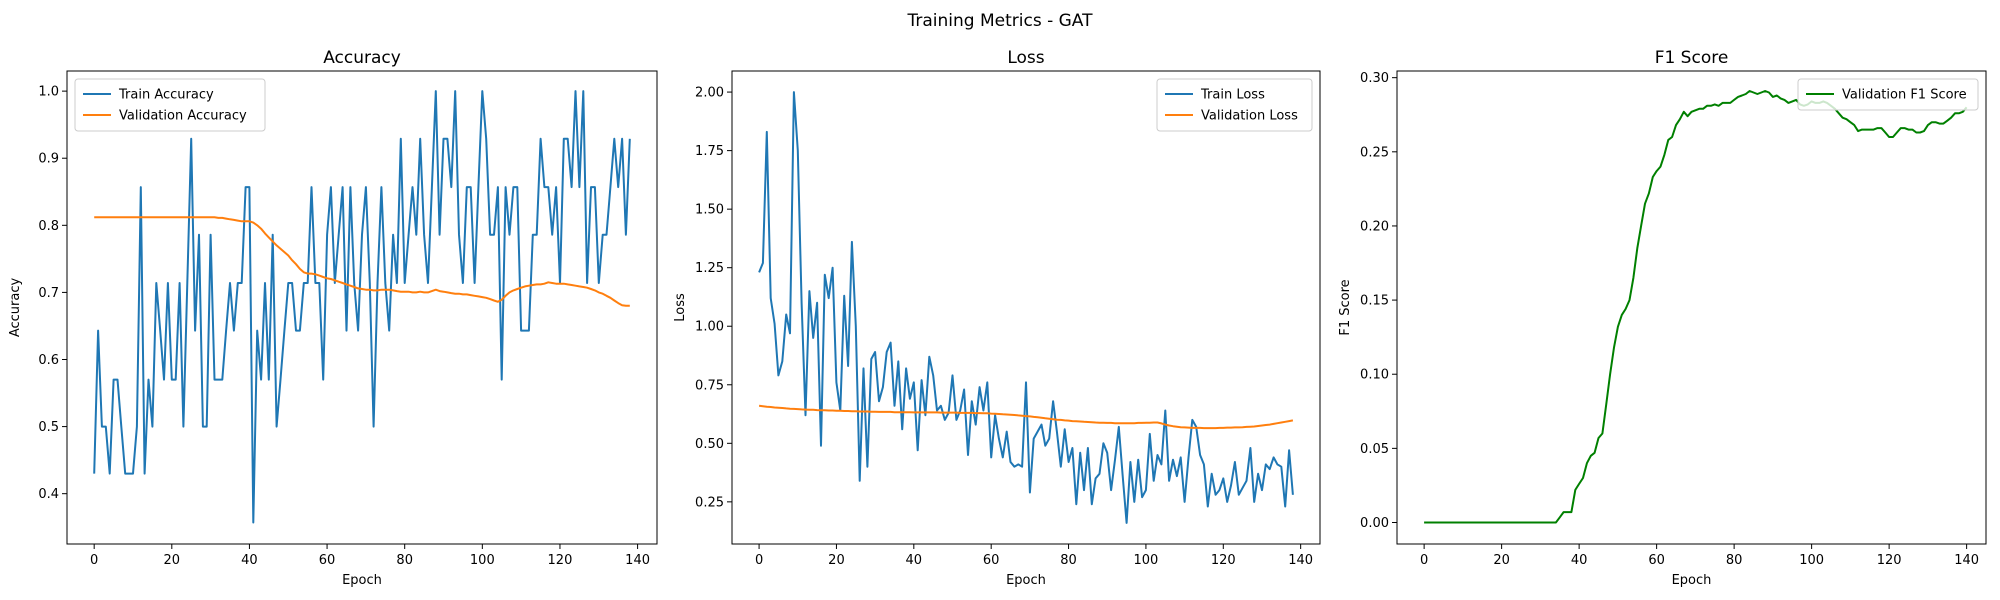 Image resolution: width=2000 pixels, height=600 pixels. What do you see at coordinates (709, 93) in the screenshot?
I see `y-tick-label: 2.00` at bounding box center [709, 93].